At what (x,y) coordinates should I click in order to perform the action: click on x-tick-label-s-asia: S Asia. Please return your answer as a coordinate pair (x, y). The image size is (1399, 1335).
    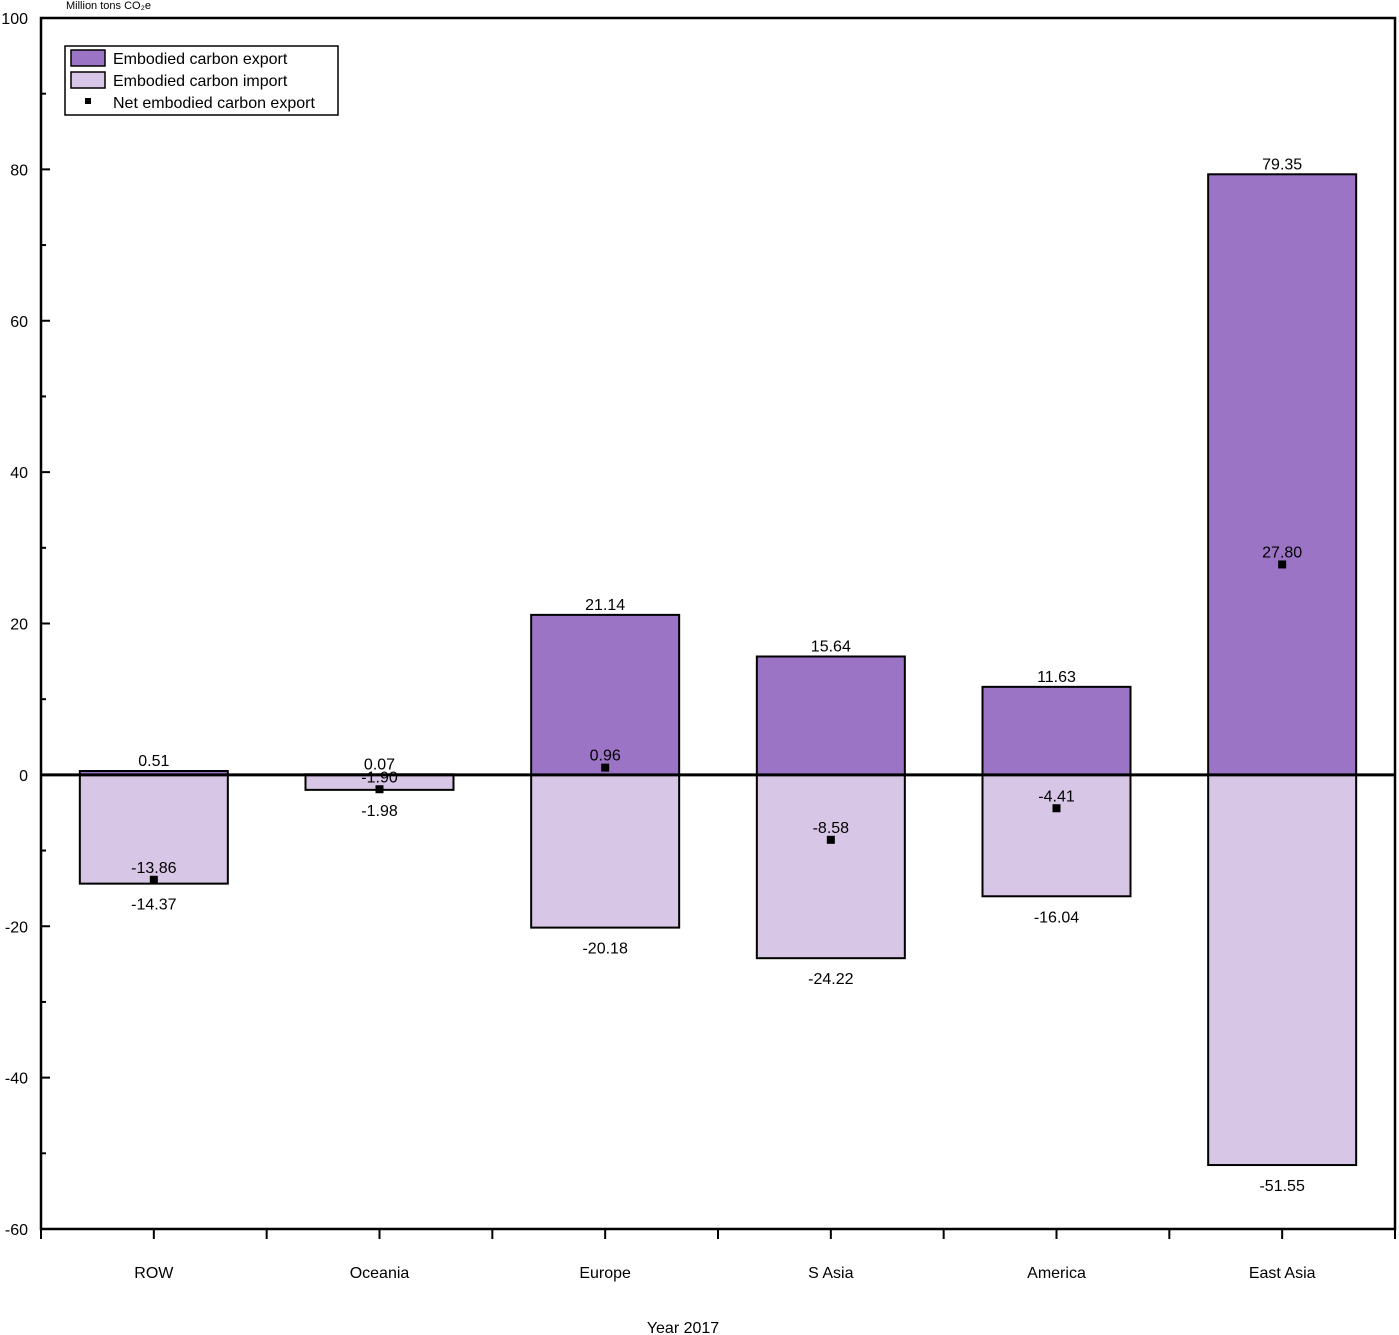
    Looking at the image, I should click on (830, 1273).